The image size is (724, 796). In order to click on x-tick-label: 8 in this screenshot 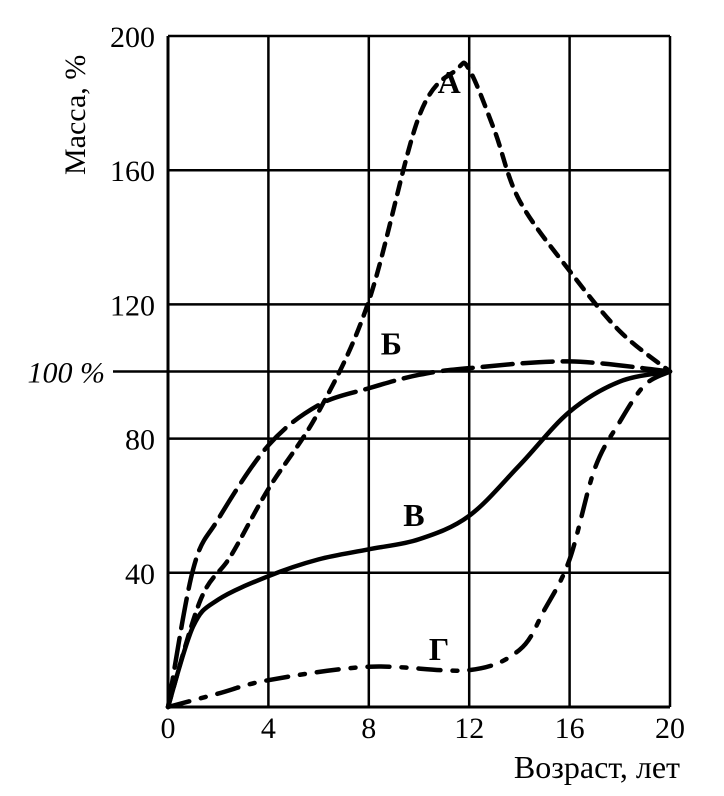, I will do `click(368, 728)`.